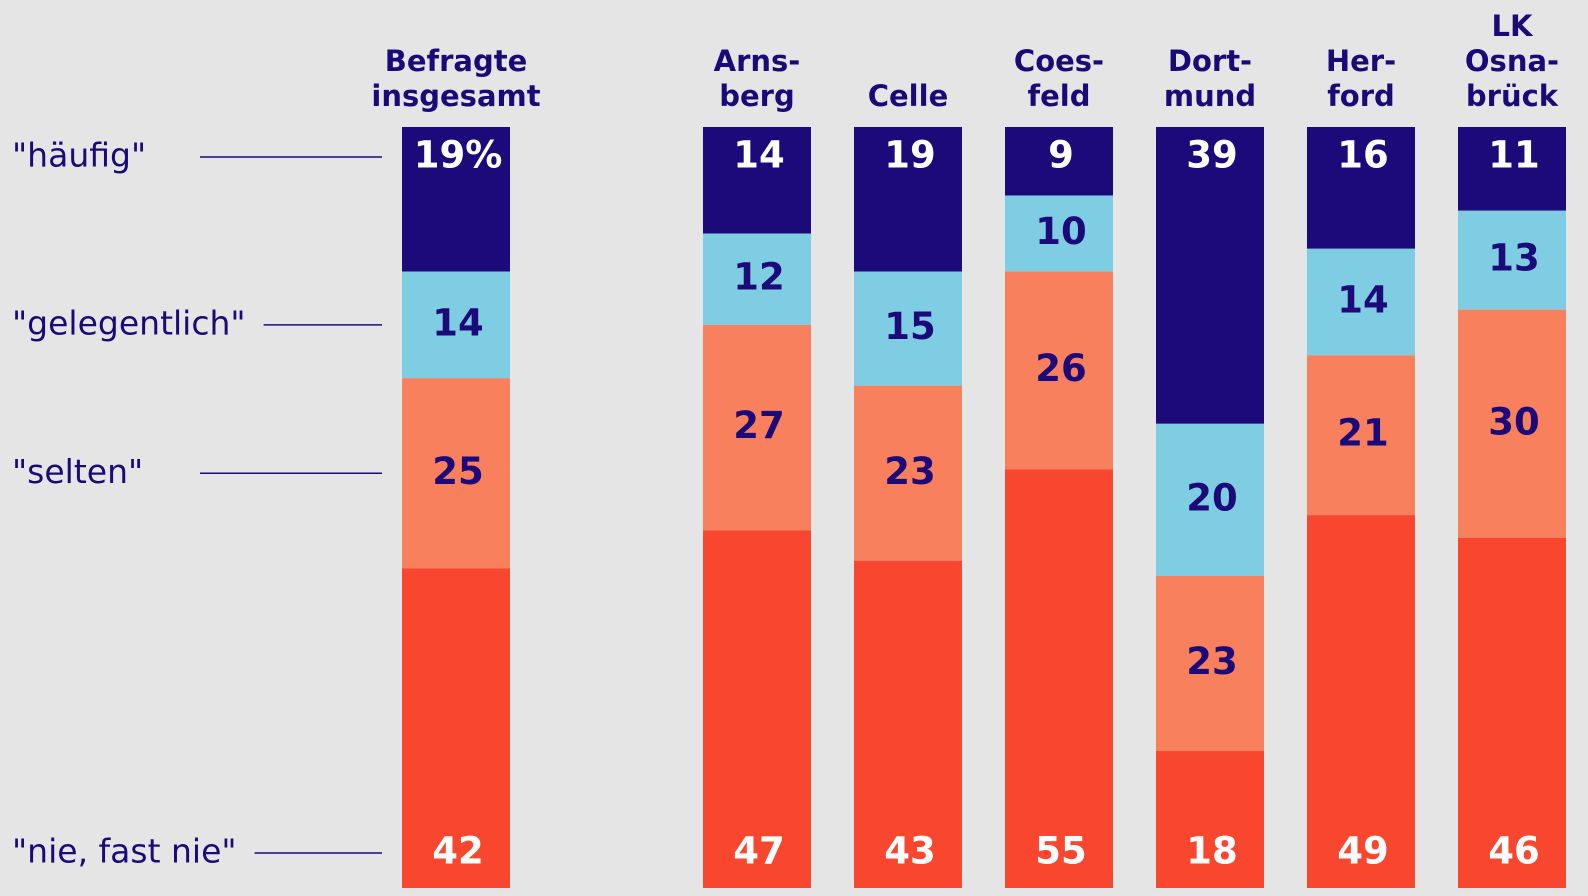 The width and height of the screenshot is (1588, 896). I want to click on legend-label: "gelegentlich", so click(129, 322).